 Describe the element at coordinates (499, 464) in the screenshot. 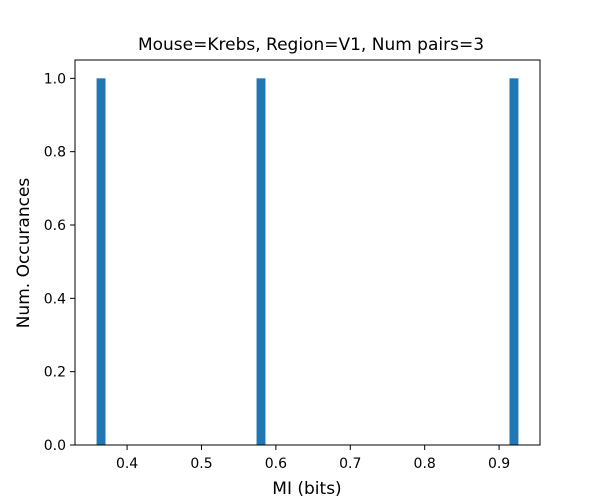

I see `x-tick-label: 0.9` at that location.